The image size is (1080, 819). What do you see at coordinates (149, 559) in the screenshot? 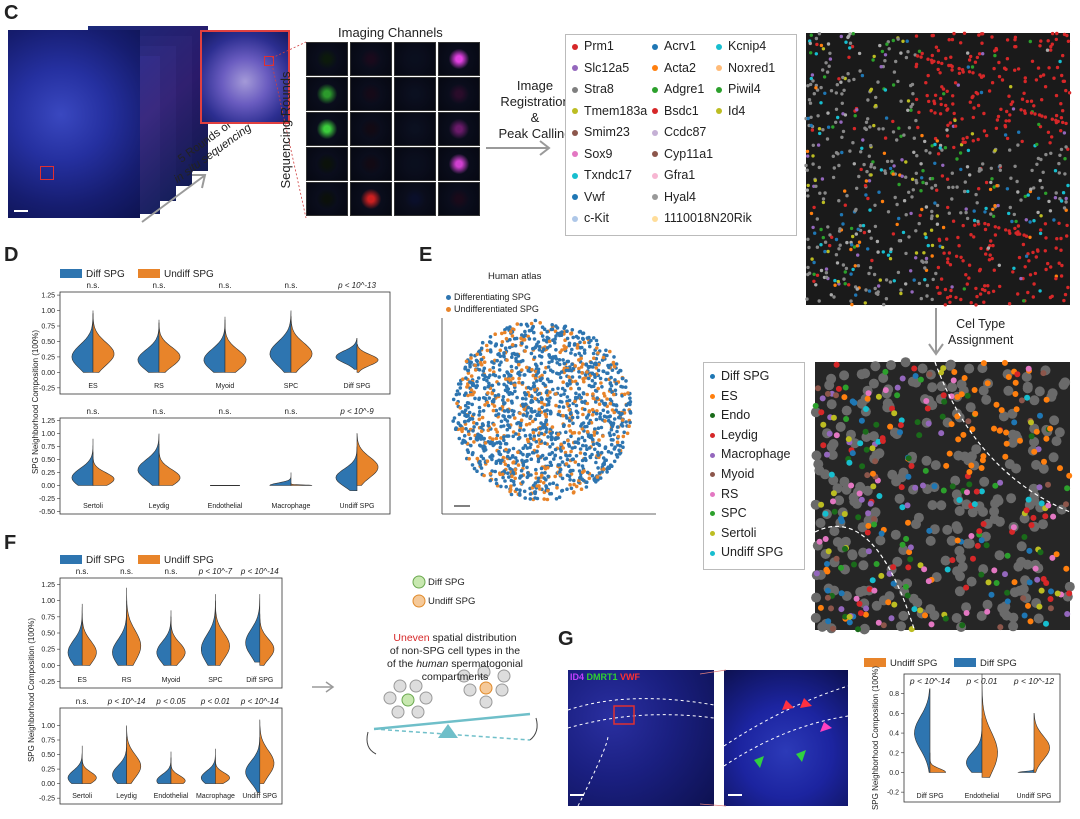
I see `legend-swatch-undiff` at bounding box center [149, 559].